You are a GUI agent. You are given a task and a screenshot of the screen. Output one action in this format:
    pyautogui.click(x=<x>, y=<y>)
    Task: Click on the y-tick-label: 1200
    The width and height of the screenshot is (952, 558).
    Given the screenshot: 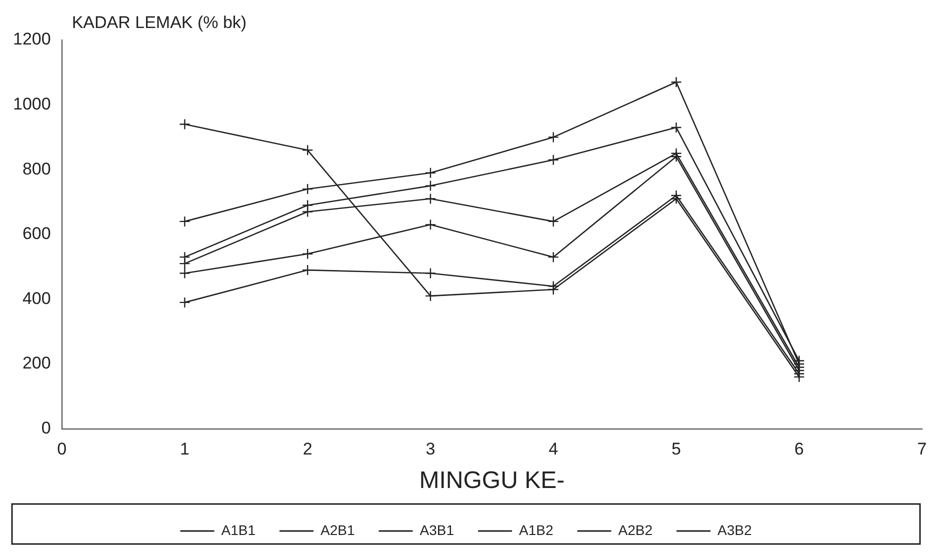 What is the action you would take?
    pyautogui.click(x=31, y=39)
    